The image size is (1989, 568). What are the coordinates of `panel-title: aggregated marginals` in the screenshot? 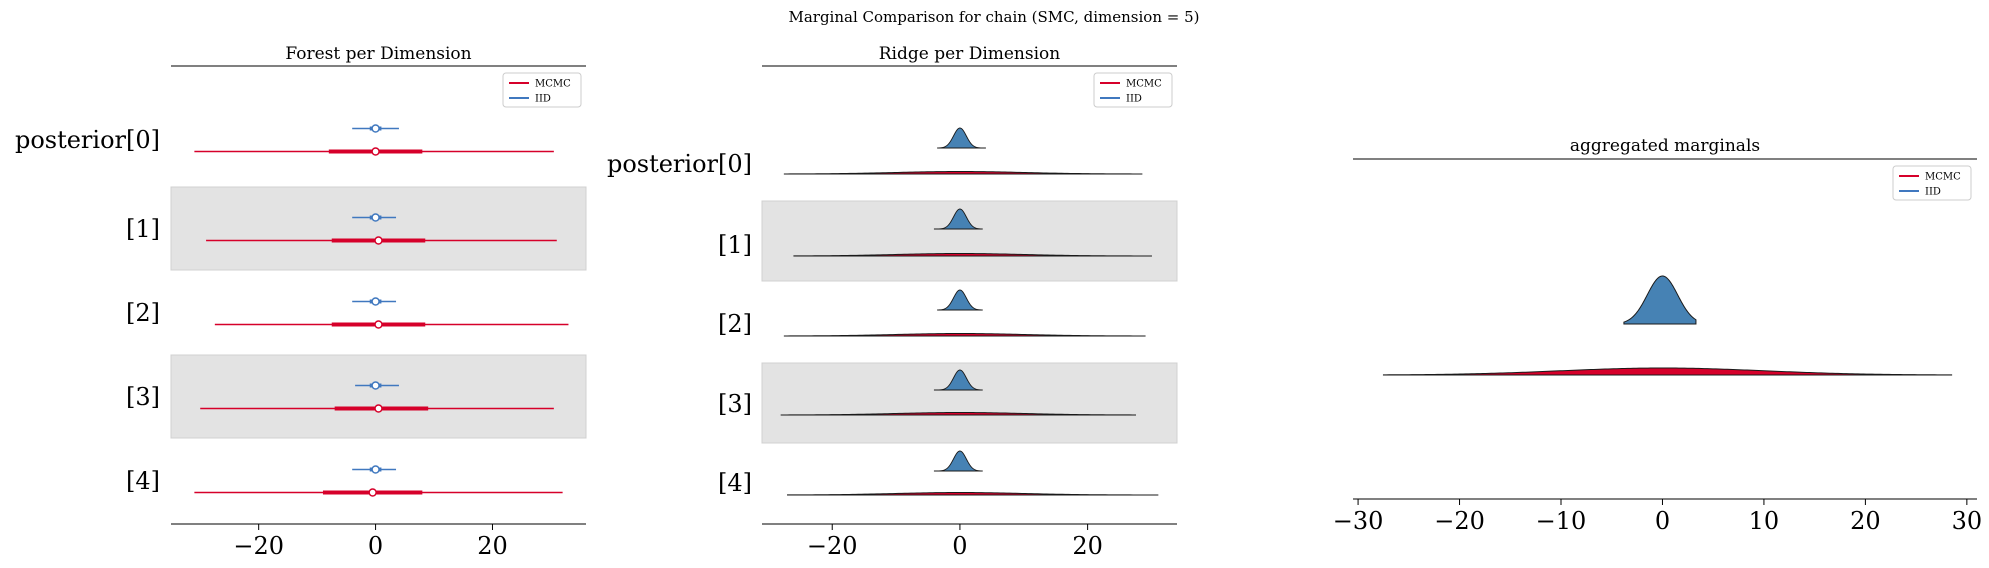 It's located at (1665, 146).